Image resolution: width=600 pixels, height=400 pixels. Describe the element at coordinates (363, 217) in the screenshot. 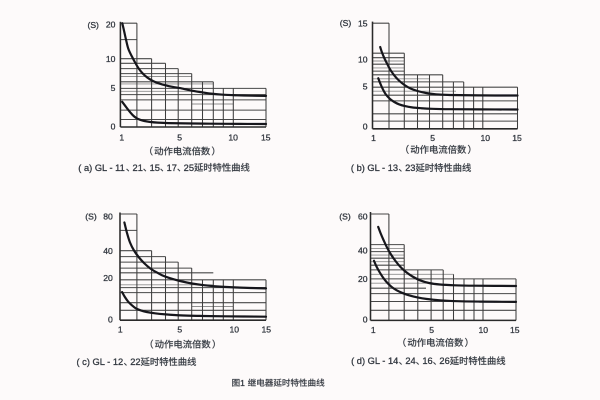

I see `svg-text: 60` at that location.